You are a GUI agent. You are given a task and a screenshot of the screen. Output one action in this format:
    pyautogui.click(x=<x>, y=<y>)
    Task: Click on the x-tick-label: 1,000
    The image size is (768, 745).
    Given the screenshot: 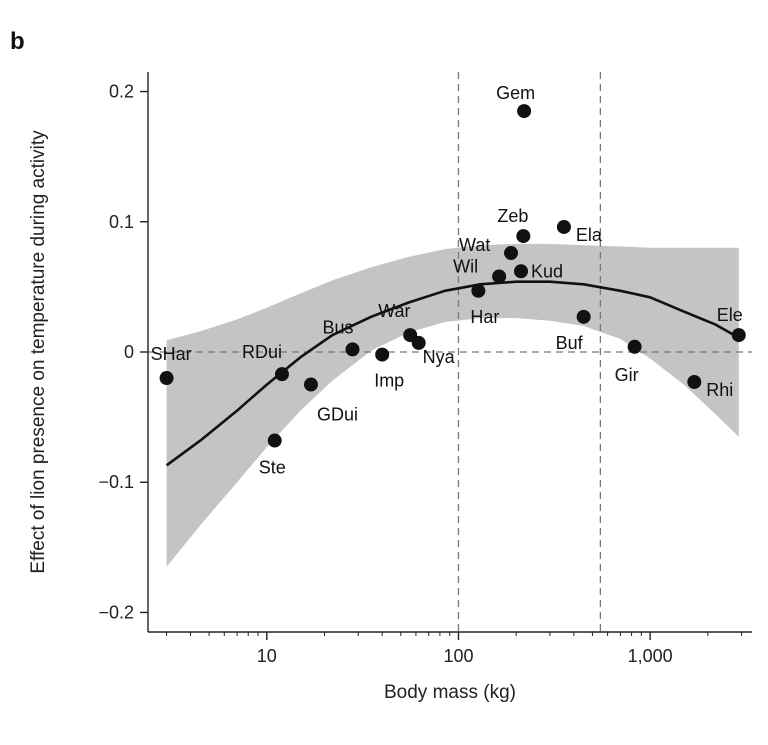 What is the action you would take?
    pyautogui.click(x=650, y=656)
    